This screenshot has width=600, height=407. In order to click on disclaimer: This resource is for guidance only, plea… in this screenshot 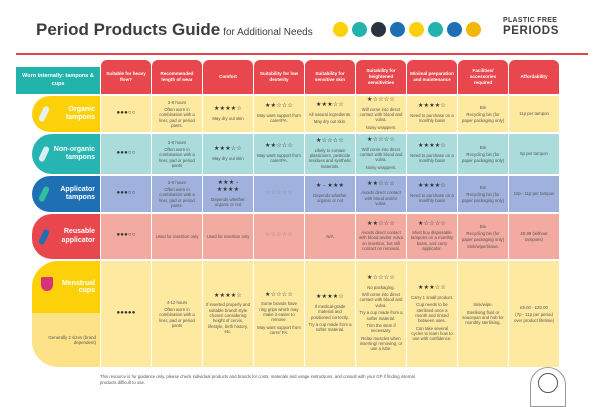, I will do `click(257, 380)`.